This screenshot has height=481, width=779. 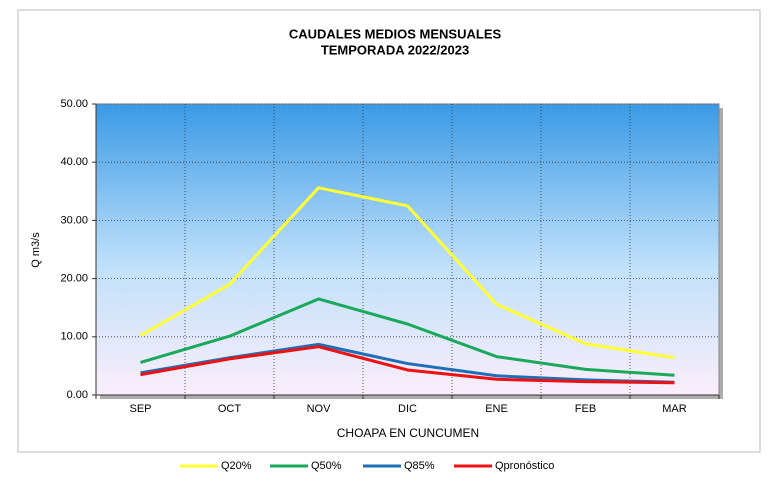 What do you see at coordinates (74, 337) in the screenshot?
I see `y-tick-label: 10.00` at bounding box center [74, 337].